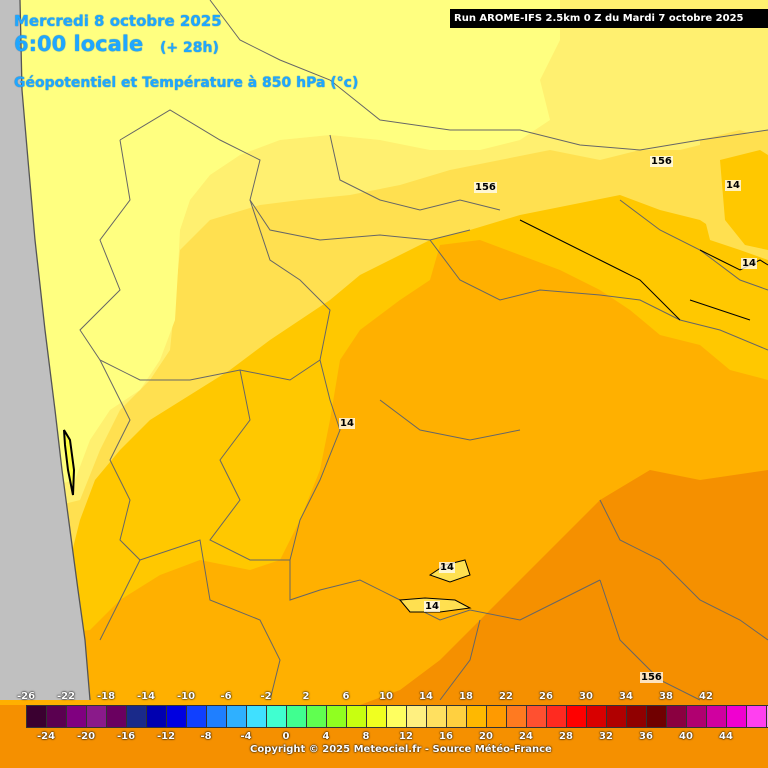 The height and width of the screenshot is (768, 768). What do you see at coordinates (189, 48) in the screenshot?
I see `forecast-offset: (+ 28h)` at bounding box center [189, 48].